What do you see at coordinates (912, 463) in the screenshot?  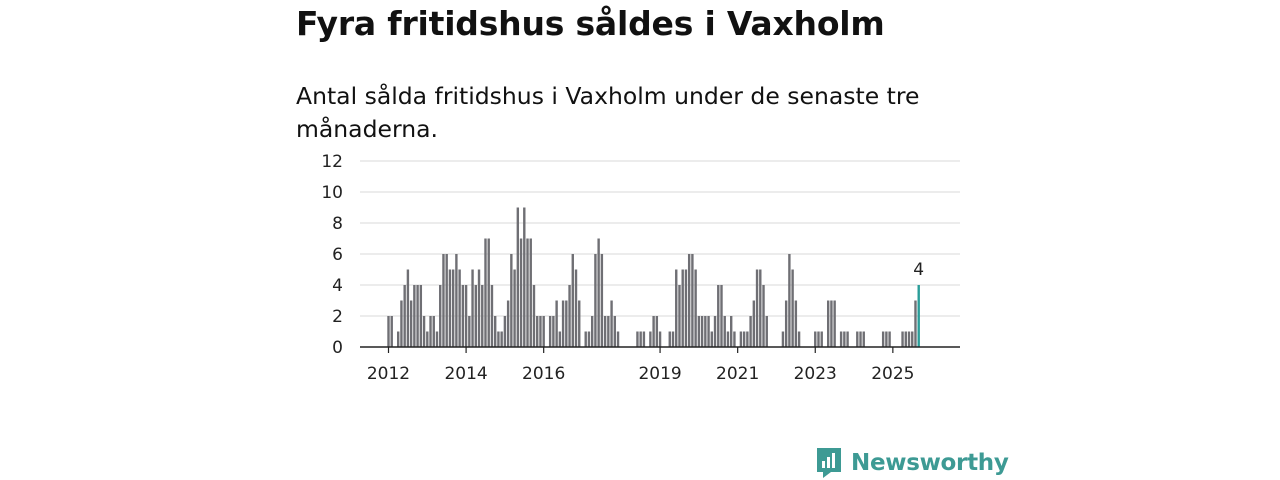 I see `newsworthy-logo: Newsworthy` at bounding box center [912, 463].